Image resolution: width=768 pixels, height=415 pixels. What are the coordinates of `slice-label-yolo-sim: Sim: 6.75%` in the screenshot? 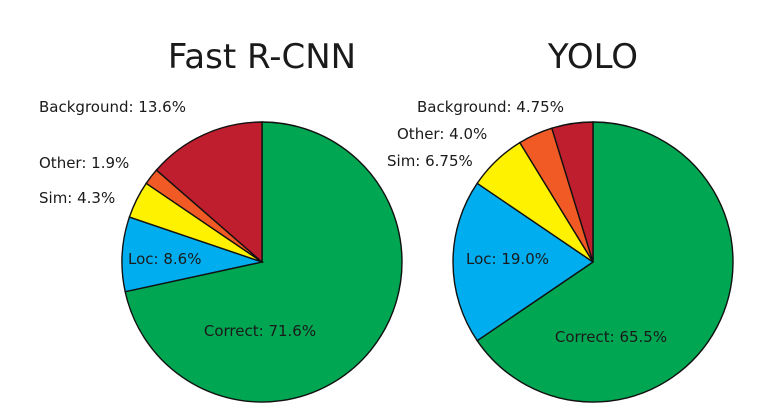 It's located at (430, 161).